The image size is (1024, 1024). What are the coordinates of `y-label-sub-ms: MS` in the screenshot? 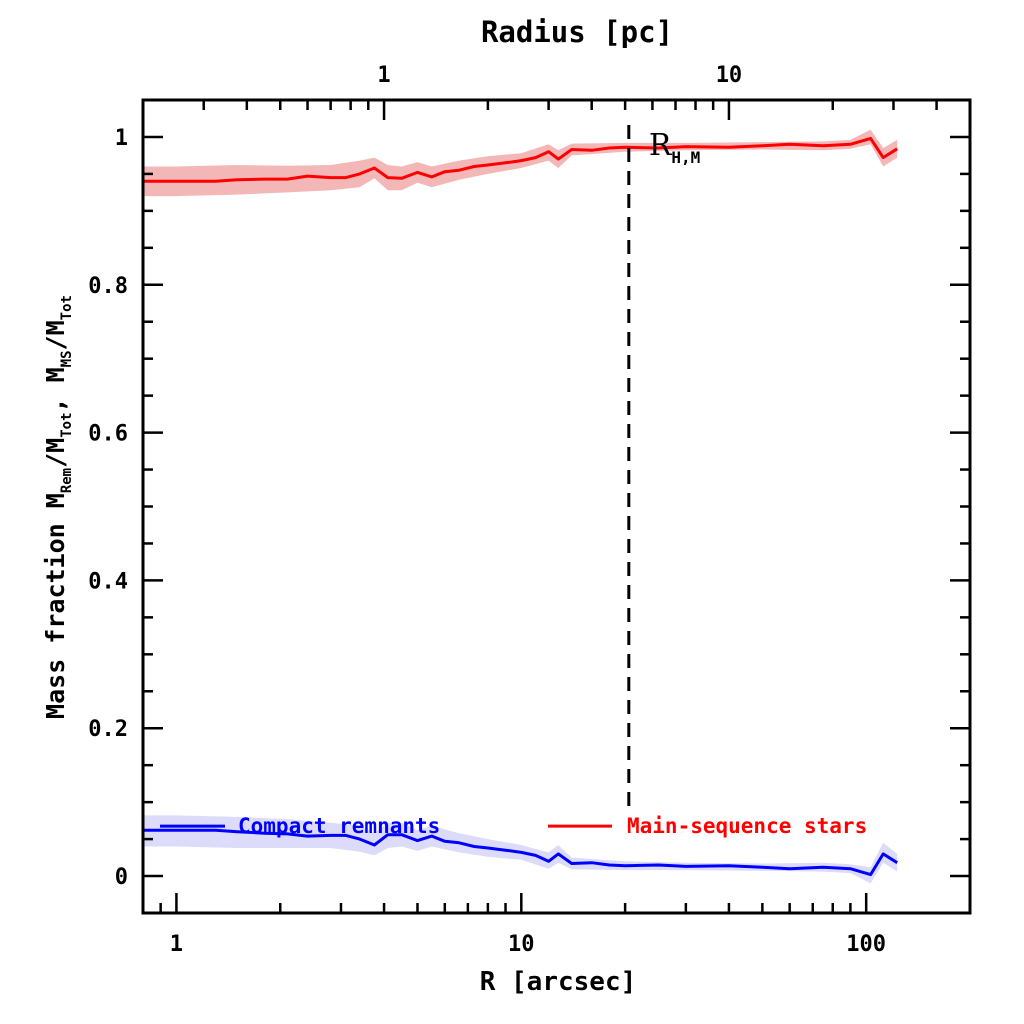 It's located at (67, 358).